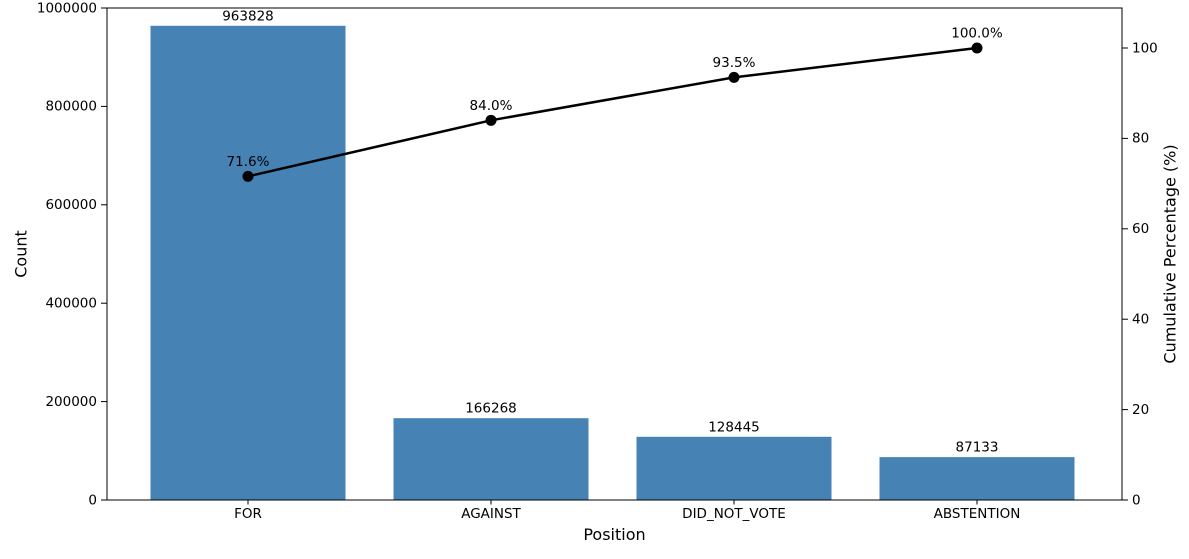 Image resolution: width=1189 pixels, height=559 pixels. I want to click on y-right-tick-label: 20, so click(1140, 410).